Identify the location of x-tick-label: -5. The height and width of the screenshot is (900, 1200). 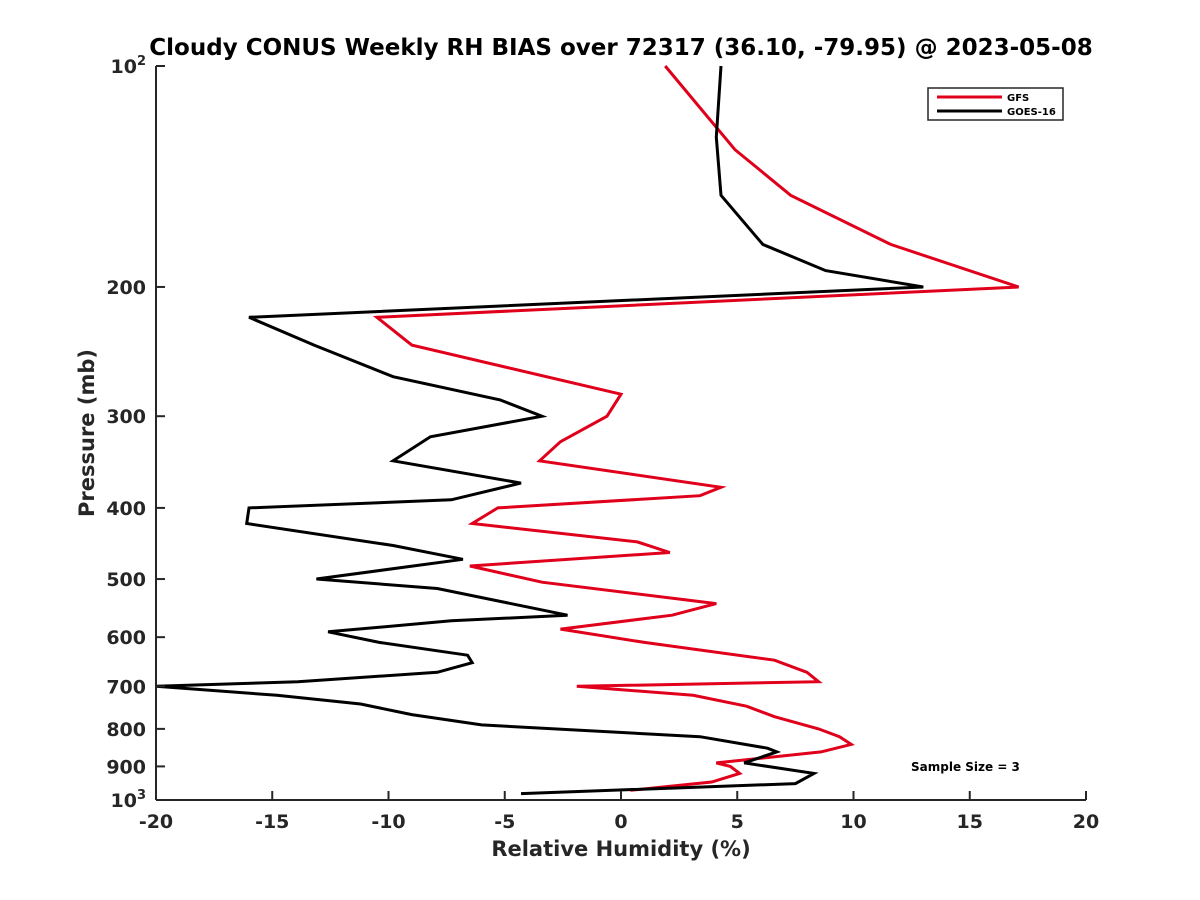
(504, 822).